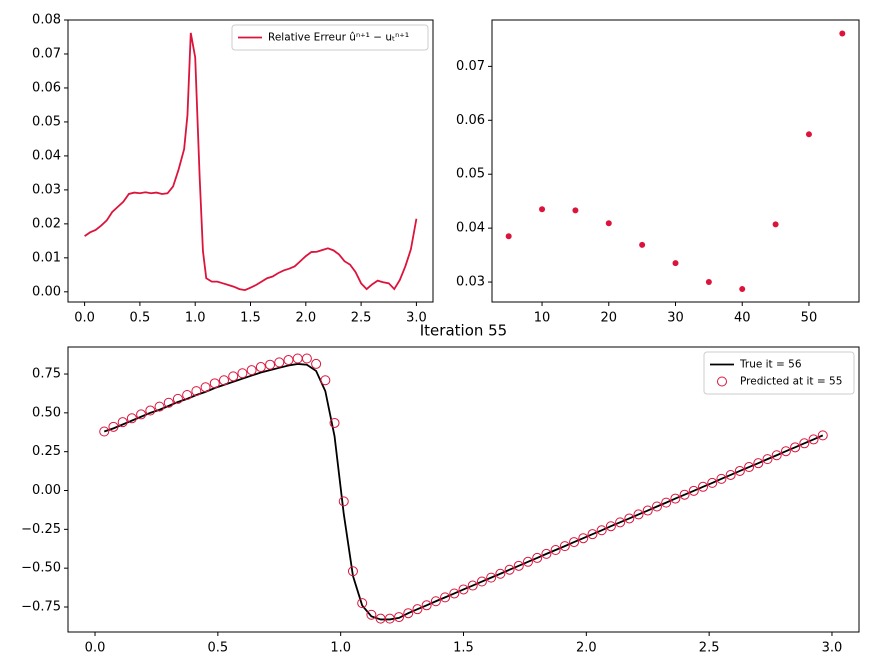 This screenshot has height=668, width=877. What do you see at coordinates (338, 38) in the screenshot?
I see `legend-label: Relative Erreur ûⁿ⁺¹ − uₜⁿ⁺¹` at bounding box center [338, 38].